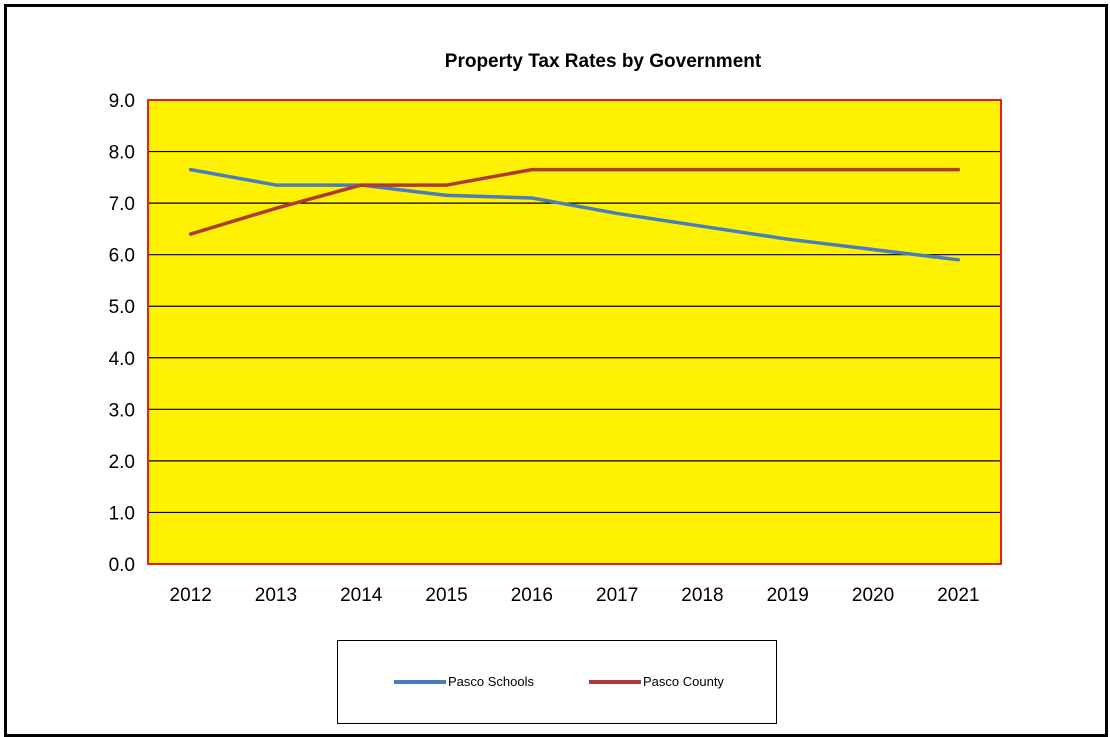 The height and width of the screenshot is (737, 1110). I want to click on y-tick-label: 4.0, so click(122, 359).